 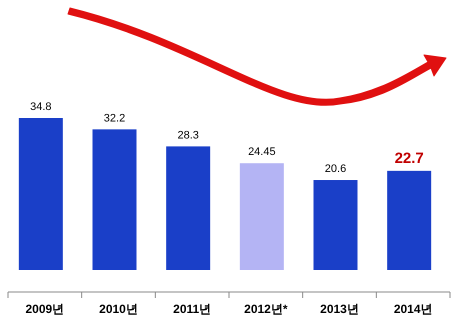 What do you see at coordinates (115, 118) in the screenshot?
I see `data-label: 32.2` at bounding box center [115, 118].